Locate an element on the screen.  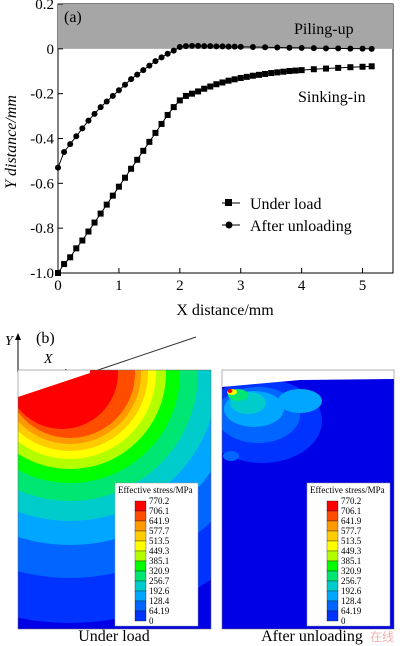
legend-item-under-load: Under load is located at coordinates (272, 204).